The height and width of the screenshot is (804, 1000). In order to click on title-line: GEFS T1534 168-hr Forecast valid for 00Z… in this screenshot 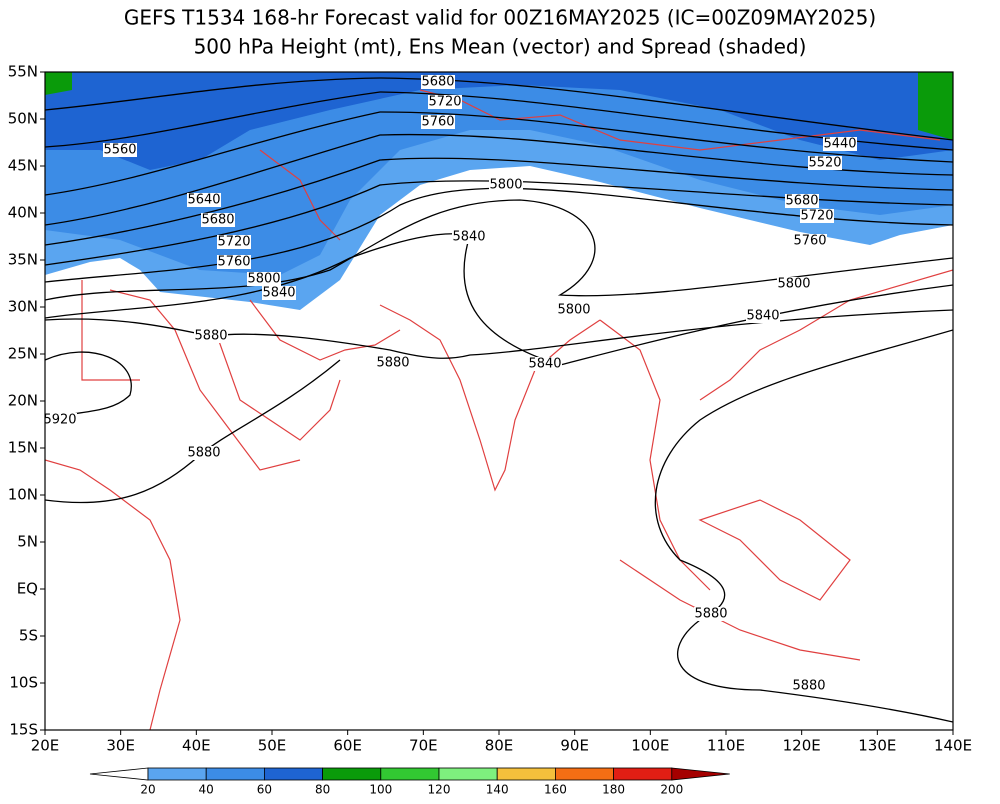, I will do `click(500, 18)`.